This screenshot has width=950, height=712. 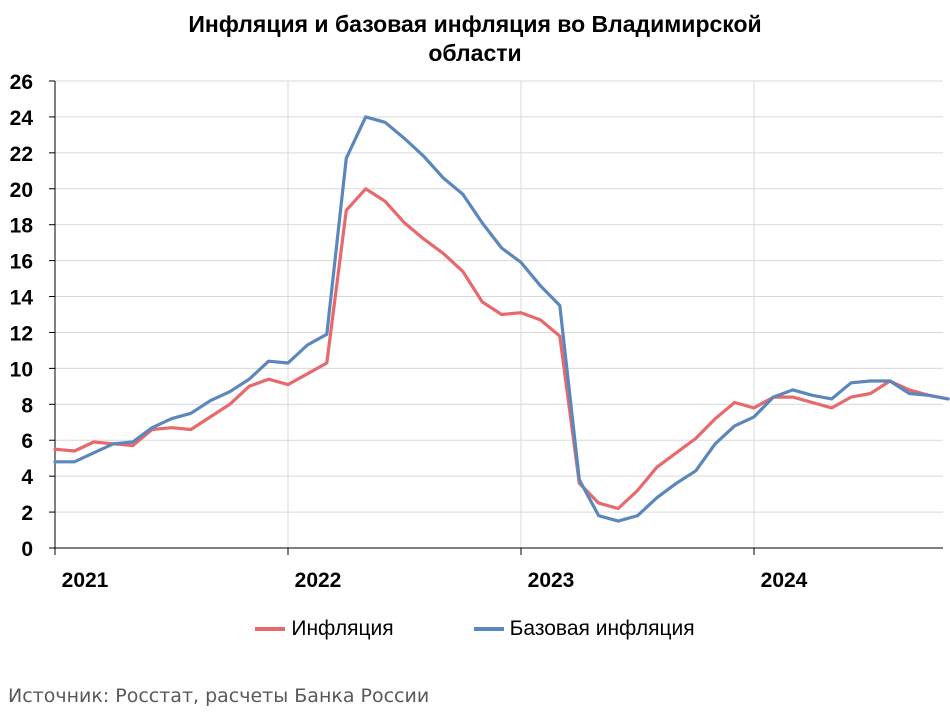 I want to click on y-tick-label: 4, so click(x=27, y=477).